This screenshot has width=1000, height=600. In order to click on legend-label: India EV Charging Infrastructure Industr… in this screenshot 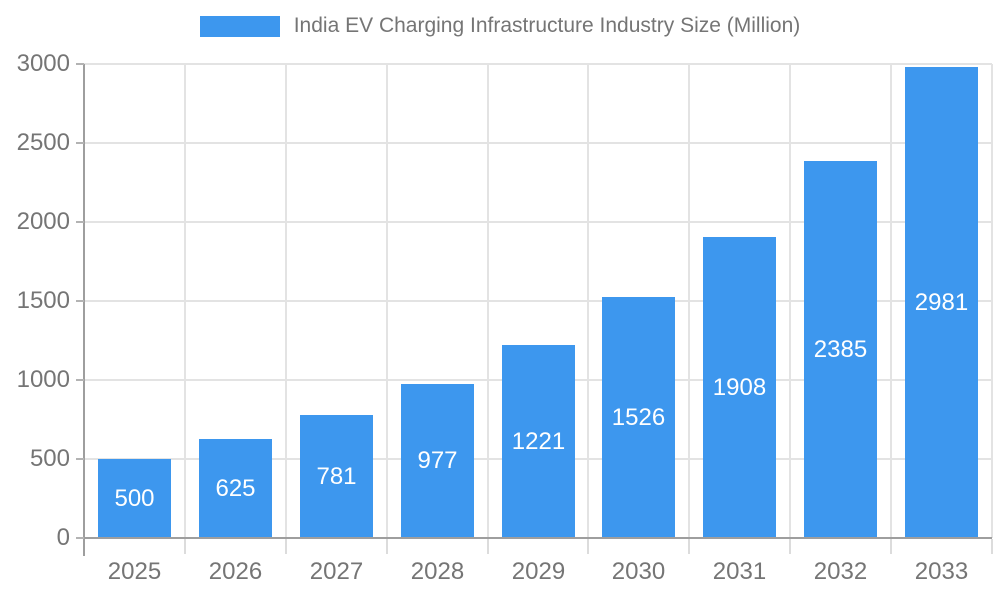, I will do `click(547, 25)`.